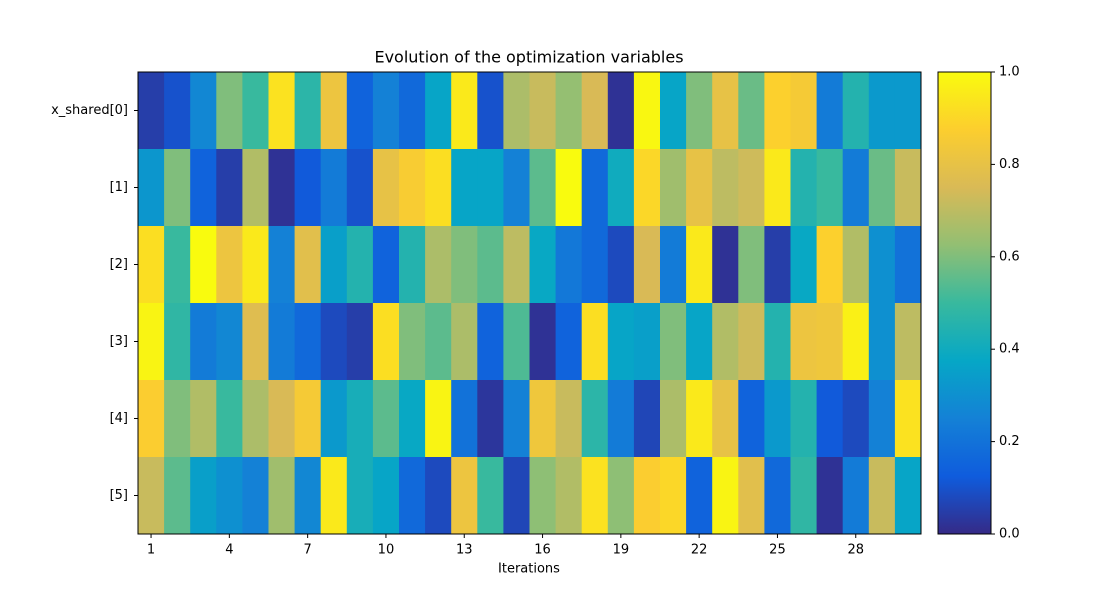 The width and height of the screenshot is (1100, 600). Describe the element at coordinates (119, 418) in the screenshot. I see `y-tick-label: [4]` at that location.